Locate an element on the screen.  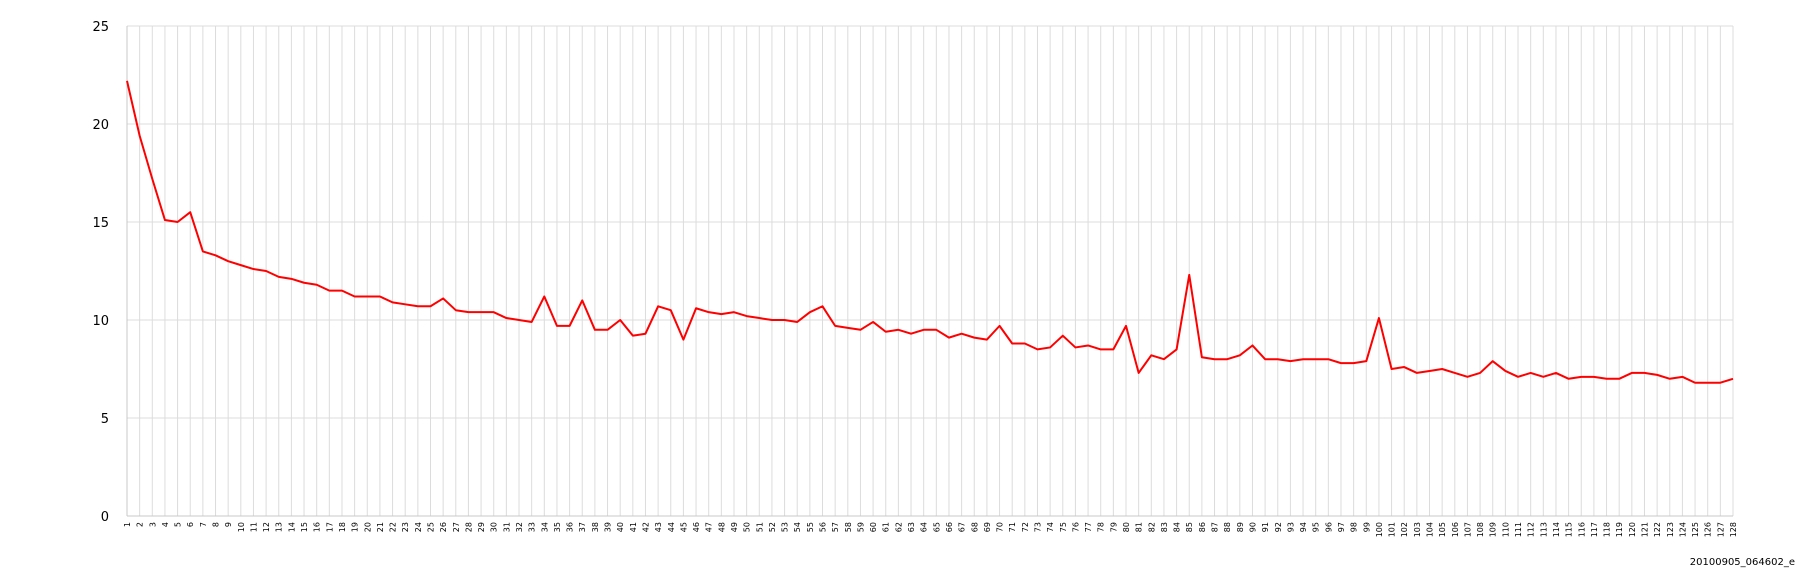
x-tick-label: 127 is located at coordinates (1720, 529).